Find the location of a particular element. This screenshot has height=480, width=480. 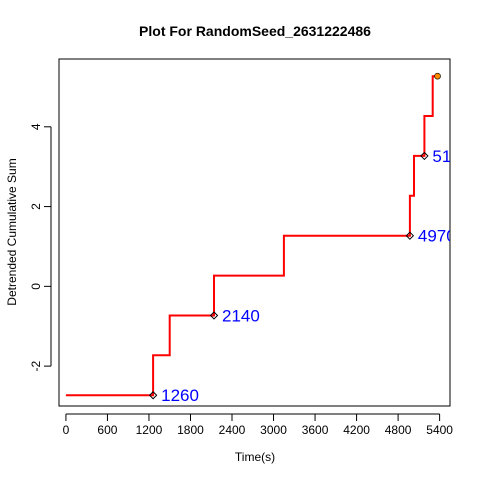

x-tick-label: 4800 is located at coordinates (398, 430).